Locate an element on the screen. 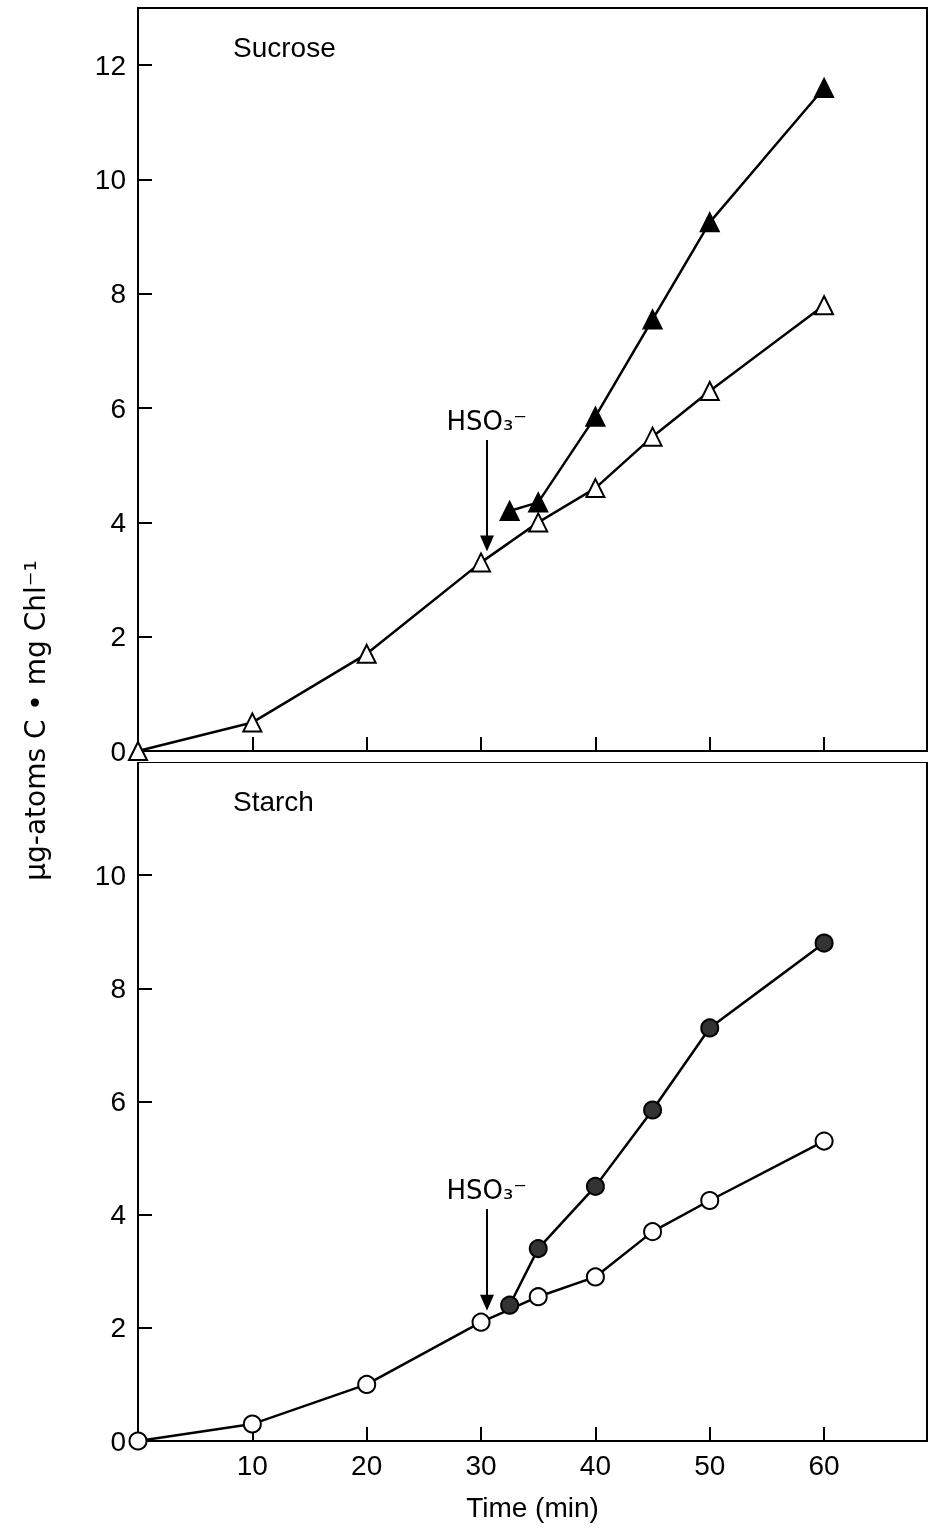 This screenshot has height=1535, width=929. y-tick-label: 12 is located at coordinates (110, 65).